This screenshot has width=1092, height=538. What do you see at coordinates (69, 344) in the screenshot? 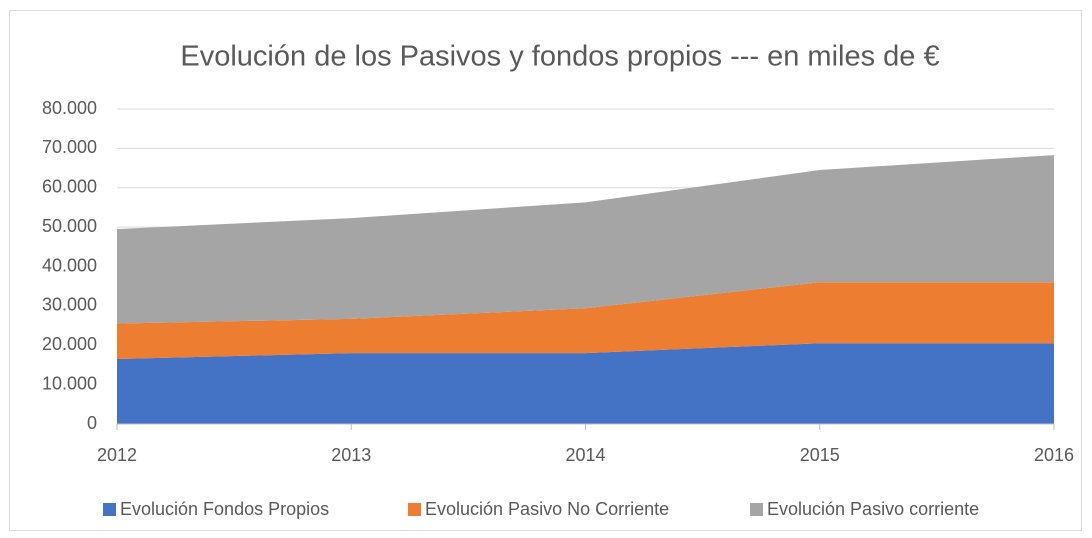
I see `y-tick-label: 20.000` at bounding box center [69, 344].